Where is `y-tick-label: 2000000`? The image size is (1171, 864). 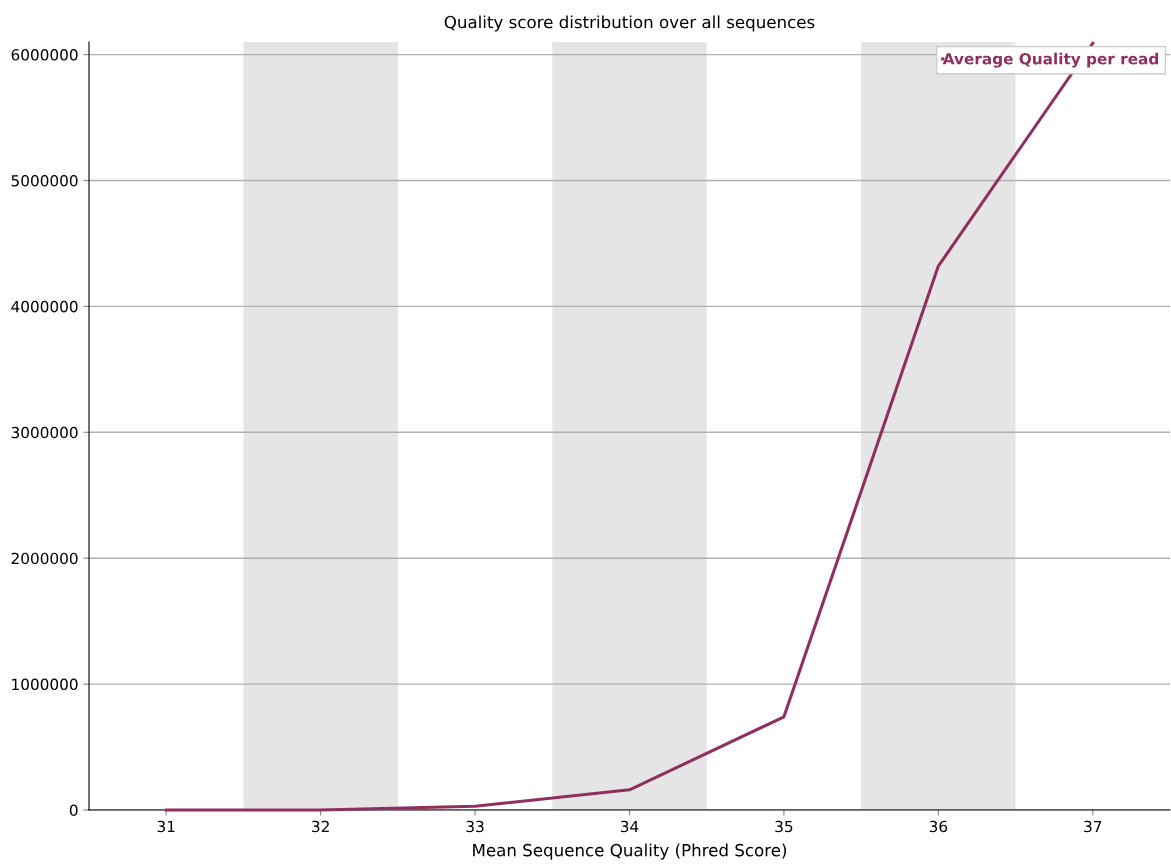
y-tick-label: 2000000 is located at coordinates (44, 558).